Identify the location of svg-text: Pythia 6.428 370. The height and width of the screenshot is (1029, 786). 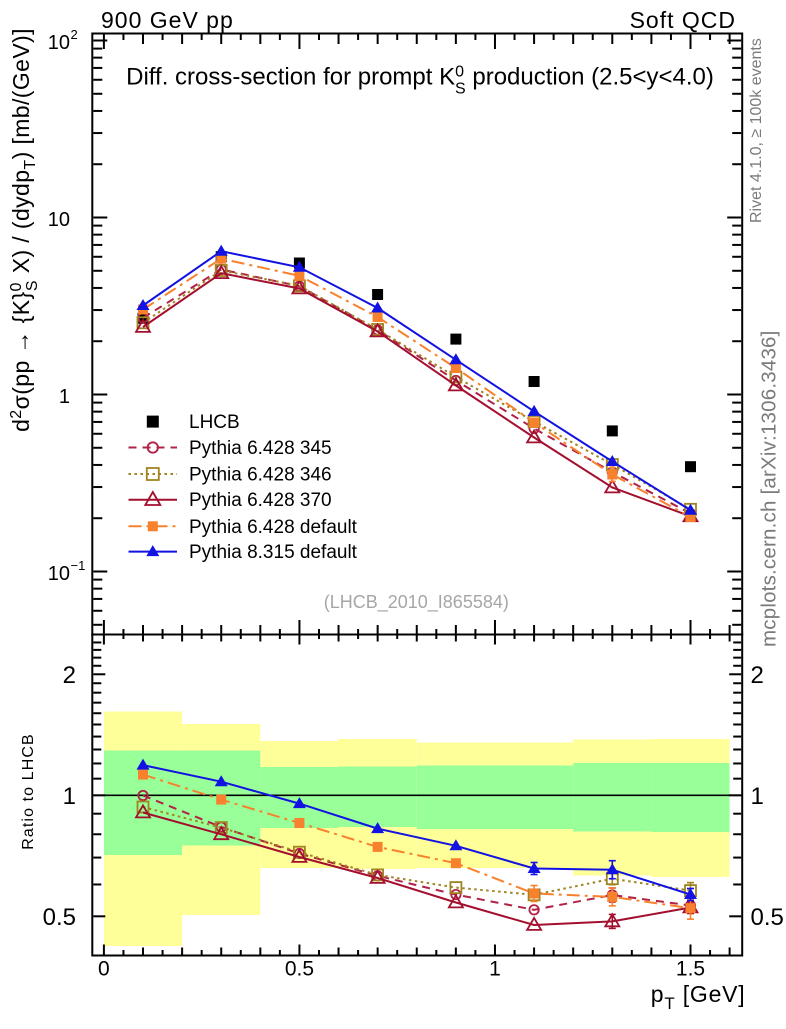
(260, 500).